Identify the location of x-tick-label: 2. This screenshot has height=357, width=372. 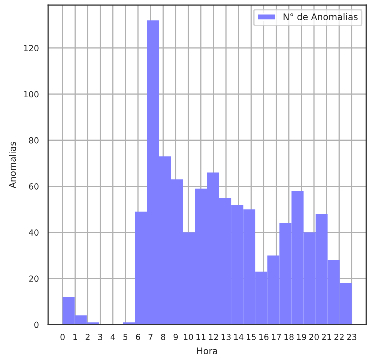
(88, 337).